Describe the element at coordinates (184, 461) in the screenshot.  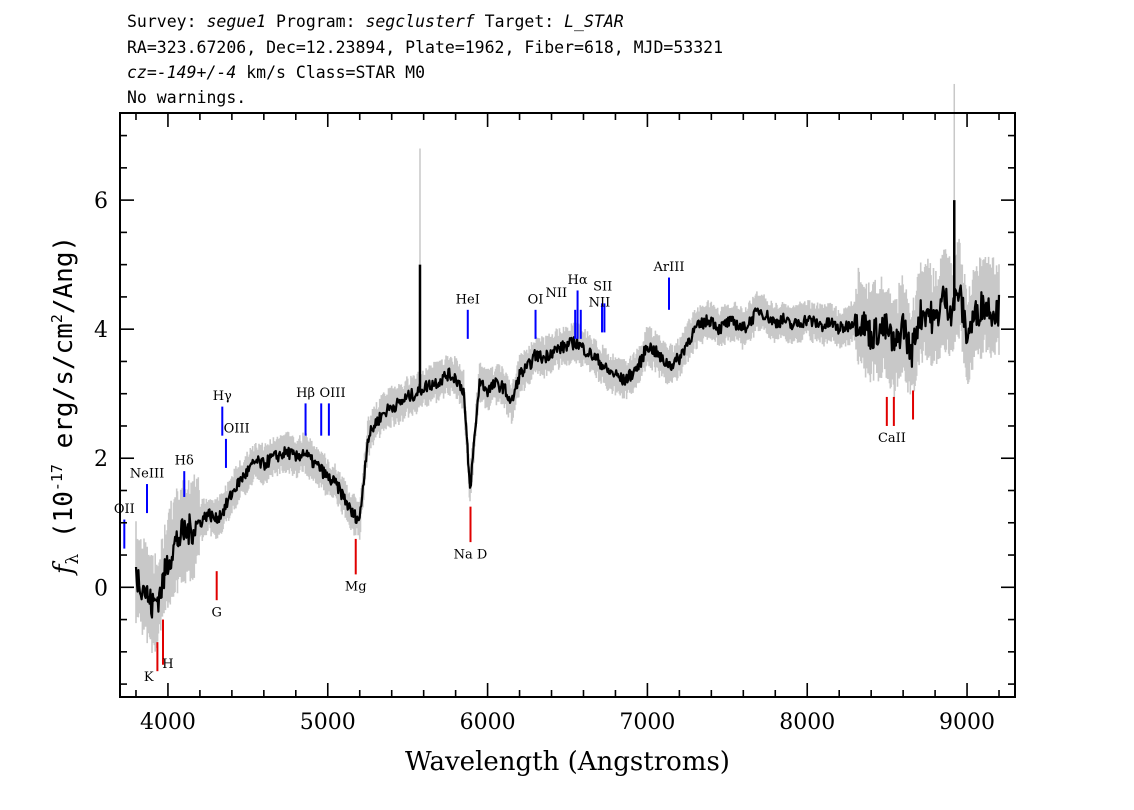
I see `line-label-2: Hδ` at that location.